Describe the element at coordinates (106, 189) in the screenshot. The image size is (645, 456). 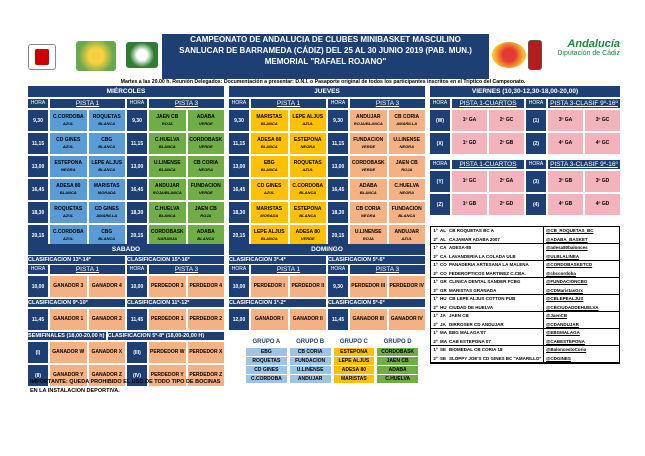
I see `match-team: MARISTAS MORADA` at that location.